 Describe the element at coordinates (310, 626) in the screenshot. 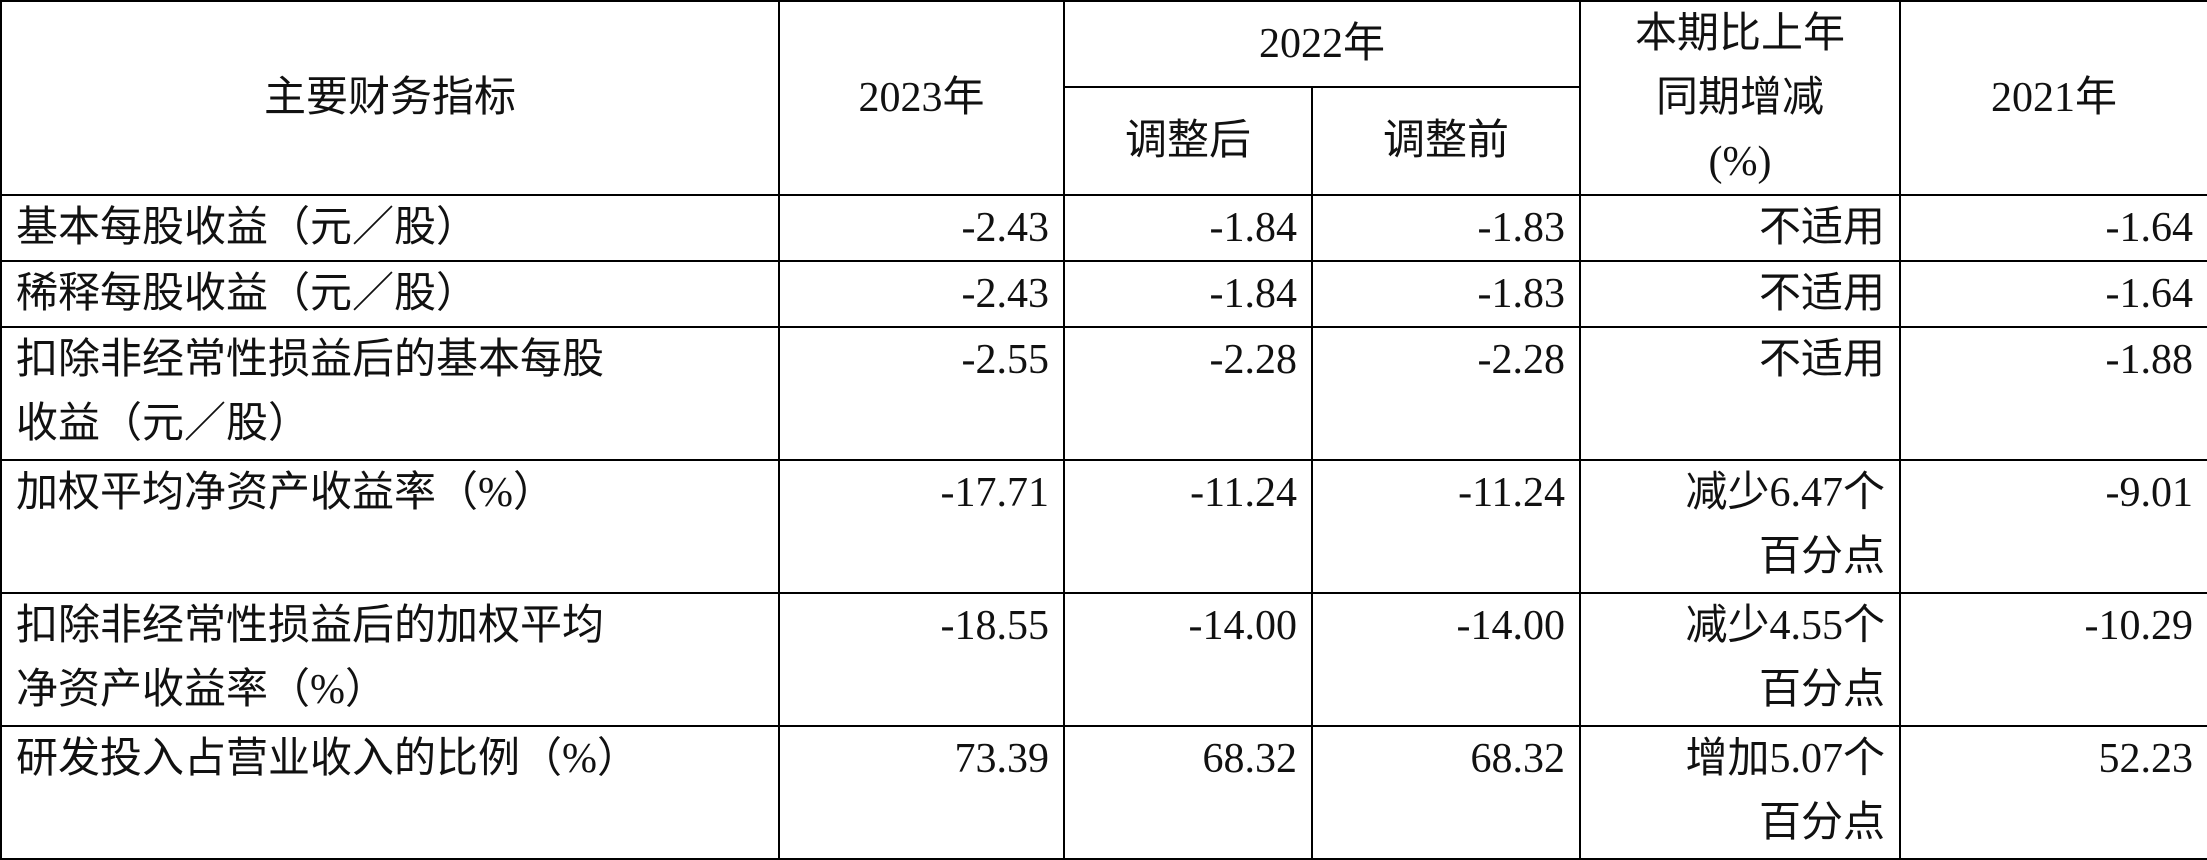

I see `cell-line: 扣除非经常性损益后的加权平均` at that location.